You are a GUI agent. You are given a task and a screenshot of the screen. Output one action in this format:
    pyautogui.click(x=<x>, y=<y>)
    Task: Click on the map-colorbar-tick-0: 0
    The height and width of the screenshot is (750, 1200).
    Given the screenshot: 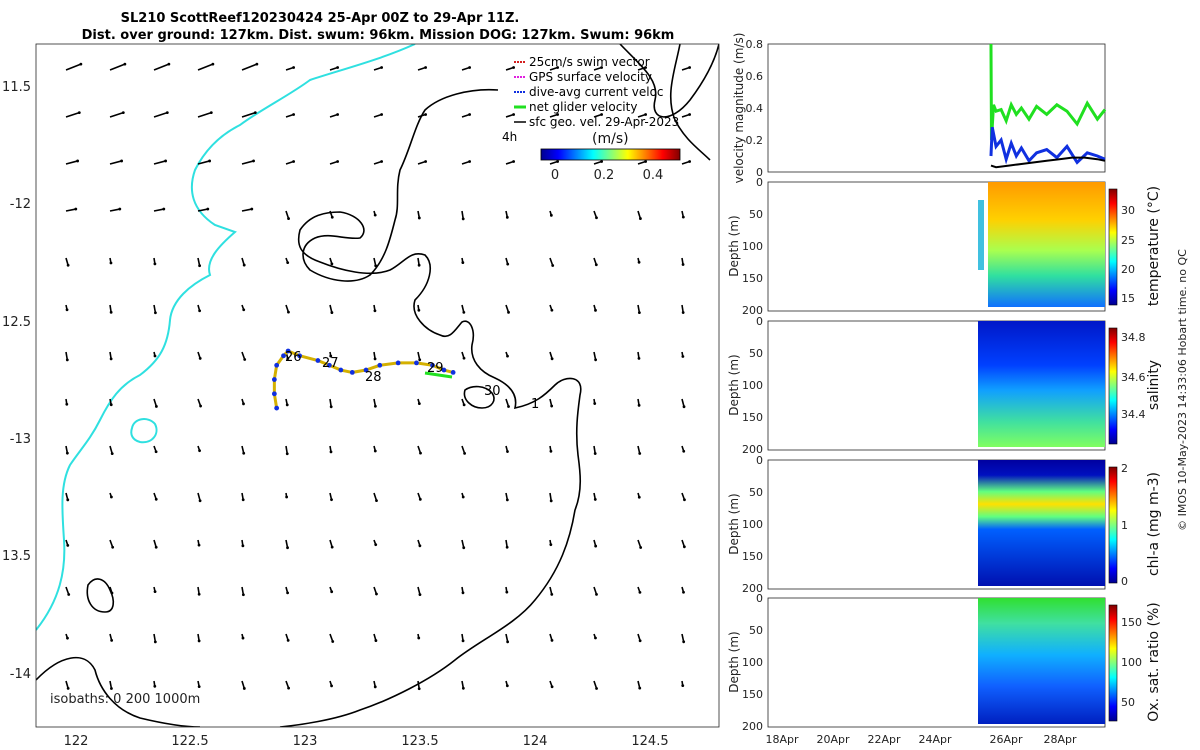 What is the action you would take?
    pyautogui.click(x=555, y=175)
    